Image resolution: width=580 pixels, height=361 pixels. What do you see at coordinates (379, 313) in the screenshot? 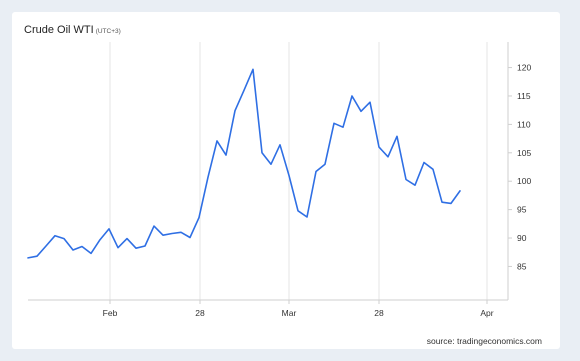
I see `x-tick-label-3: 28` at bounding box center [379, 313].